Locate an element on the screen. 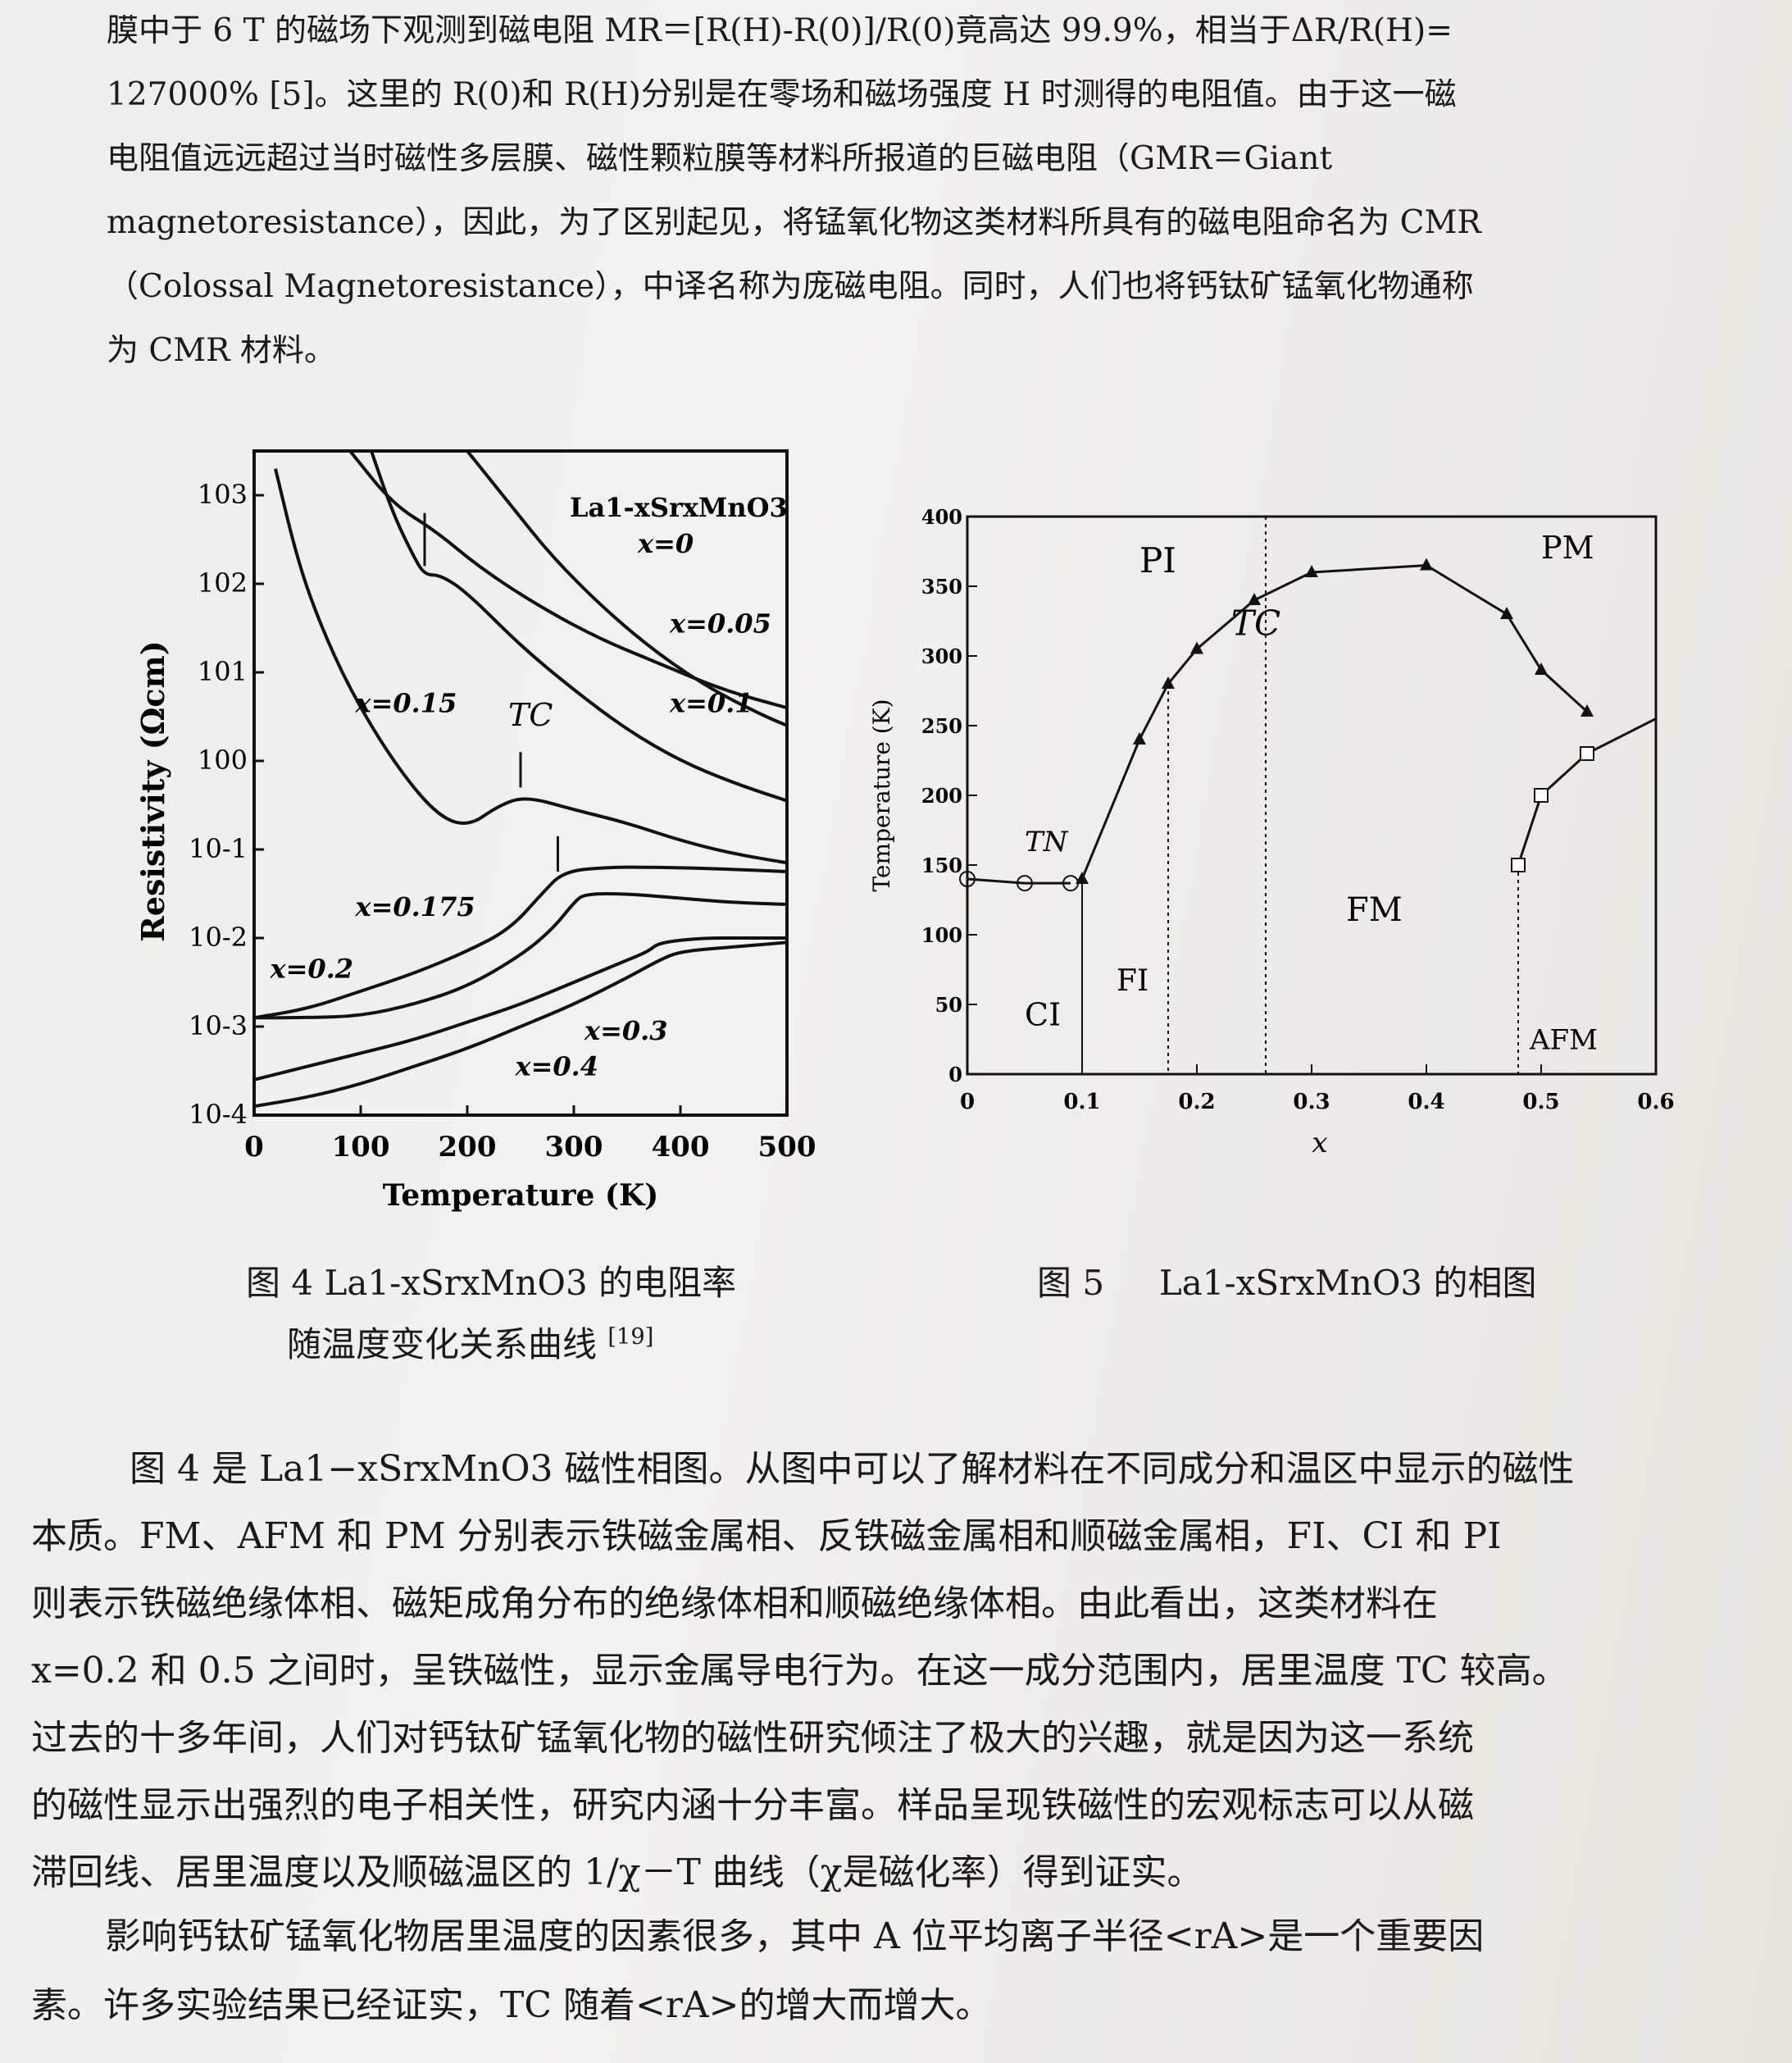  tc-annotation: TC is located at coordinates (530, 715).